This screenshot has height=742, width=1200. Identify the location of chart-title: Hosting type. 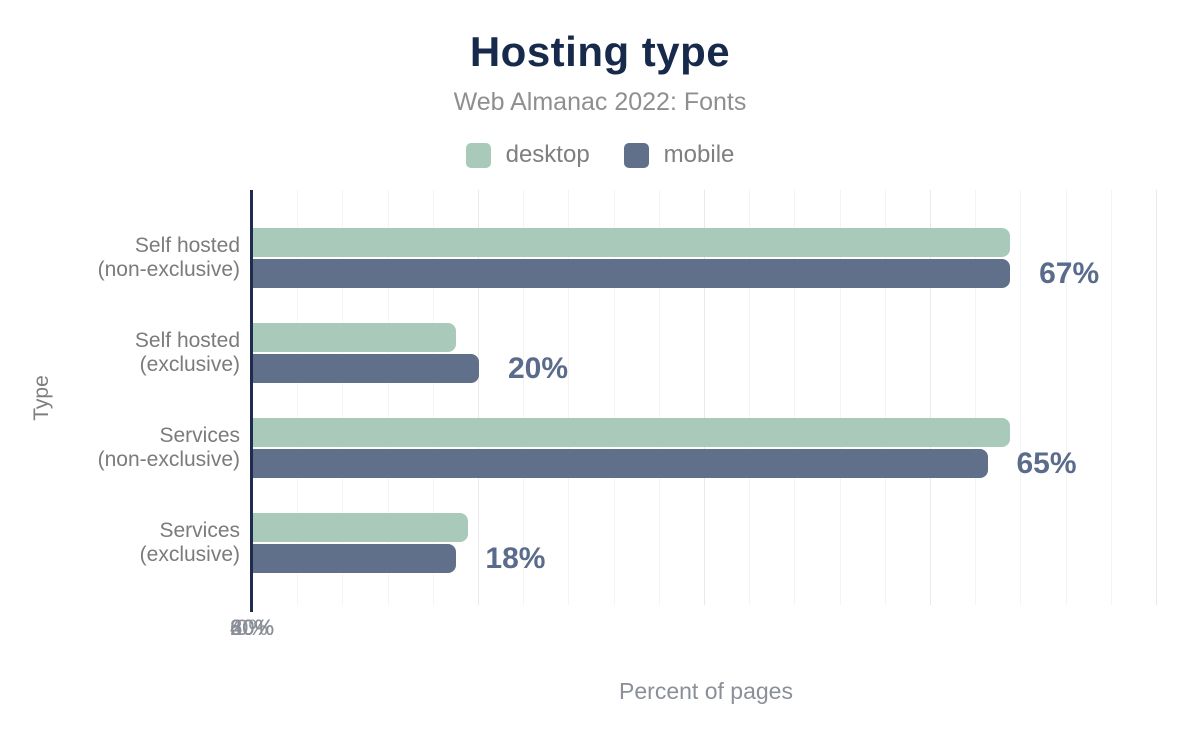
(600, 51).